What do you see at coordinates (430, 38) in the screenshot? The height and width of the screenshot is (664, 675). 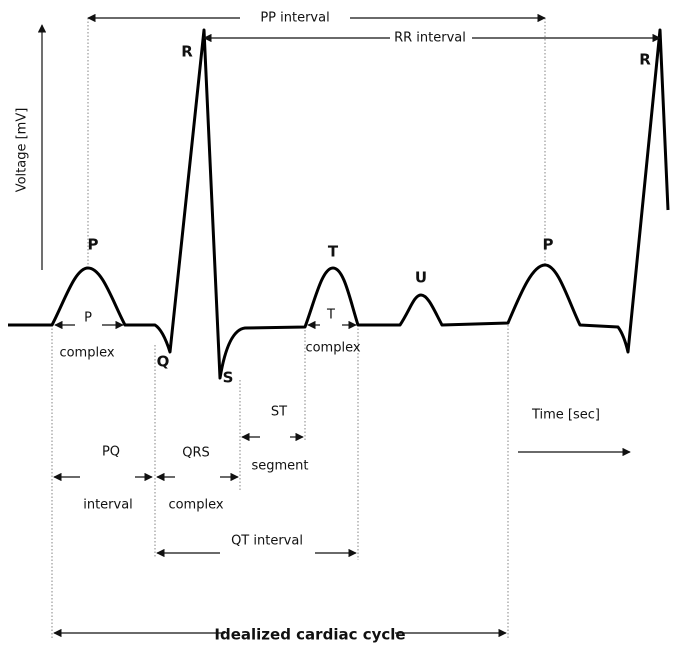 I see `rr-label: RR interval` at bounding box center [430, 38].